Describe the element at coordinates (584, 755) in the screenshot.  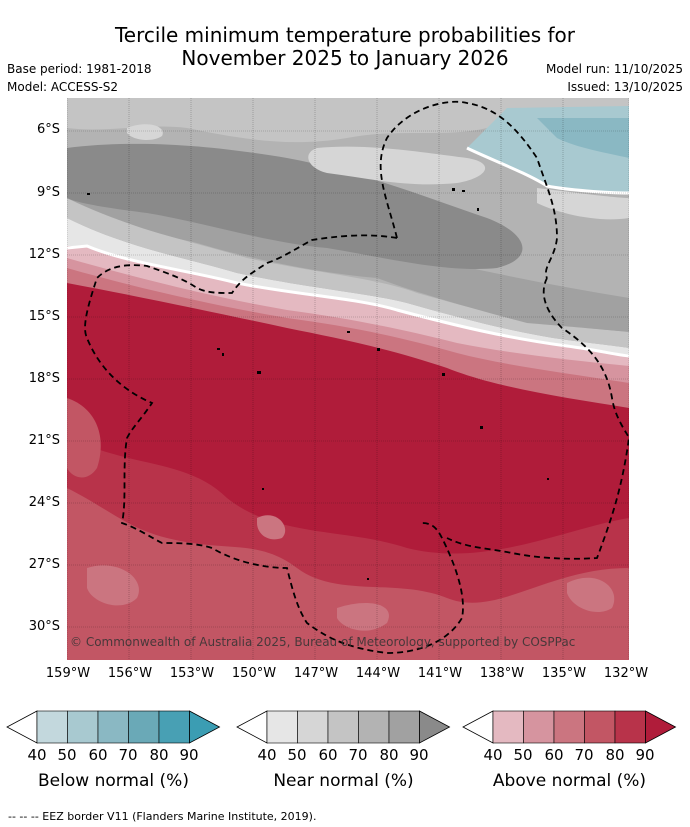
I see `legend-above-tick-70: 70` at that location.